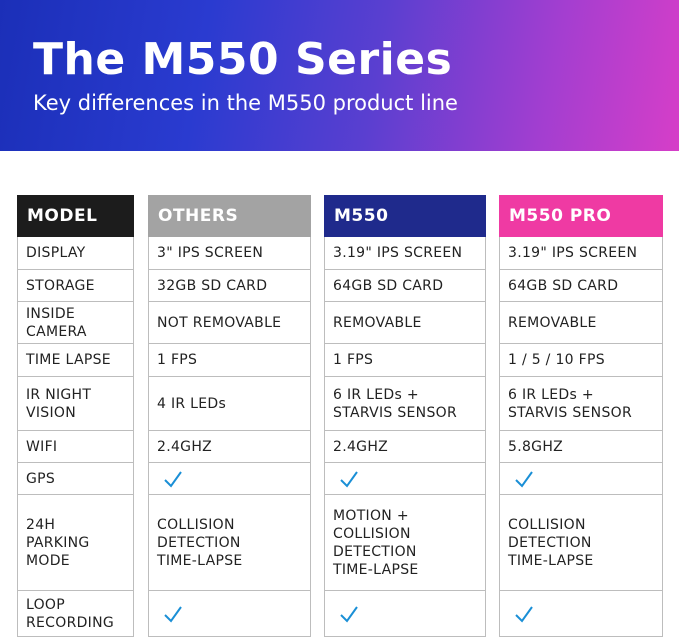  Describe the element at coordinates (229, 323) in the screenshot. I see `others-inside-camera: NOT REMOVABLE` at that location.